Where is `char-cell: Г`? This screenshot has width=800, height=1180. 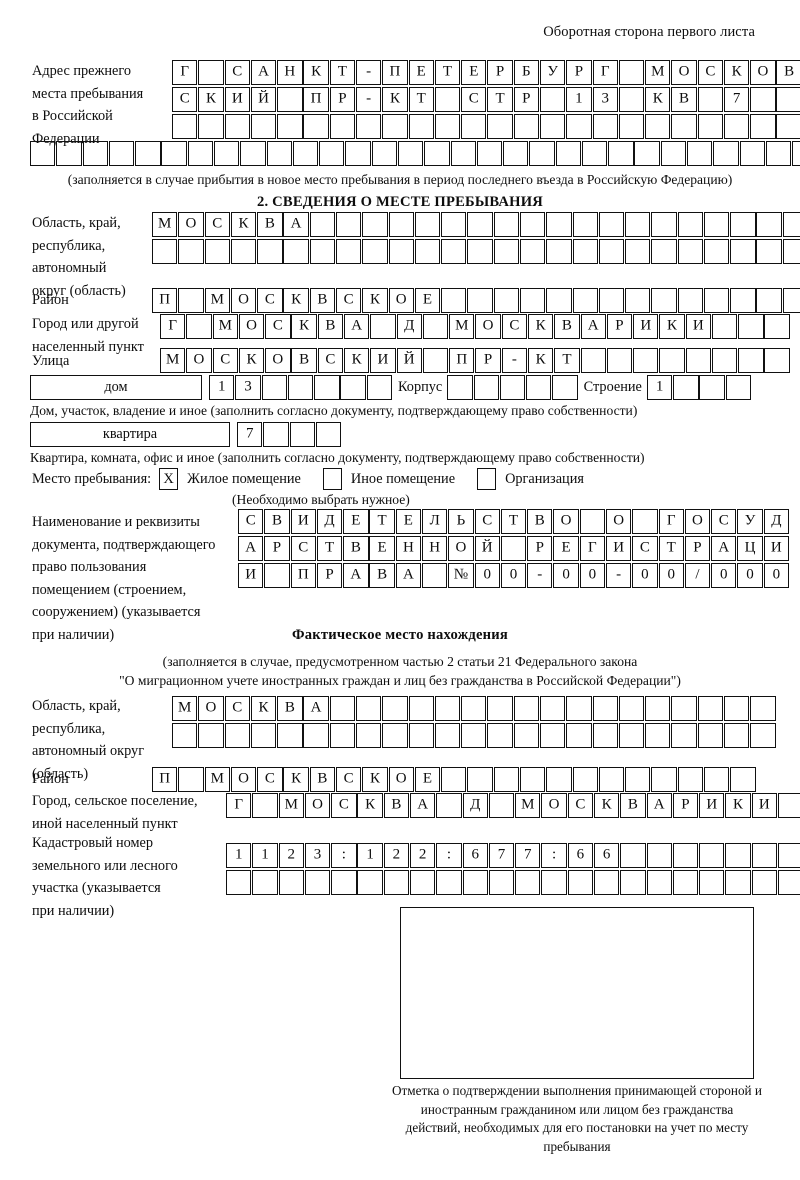 char-cell: Г is located at coordinates (239, 805).